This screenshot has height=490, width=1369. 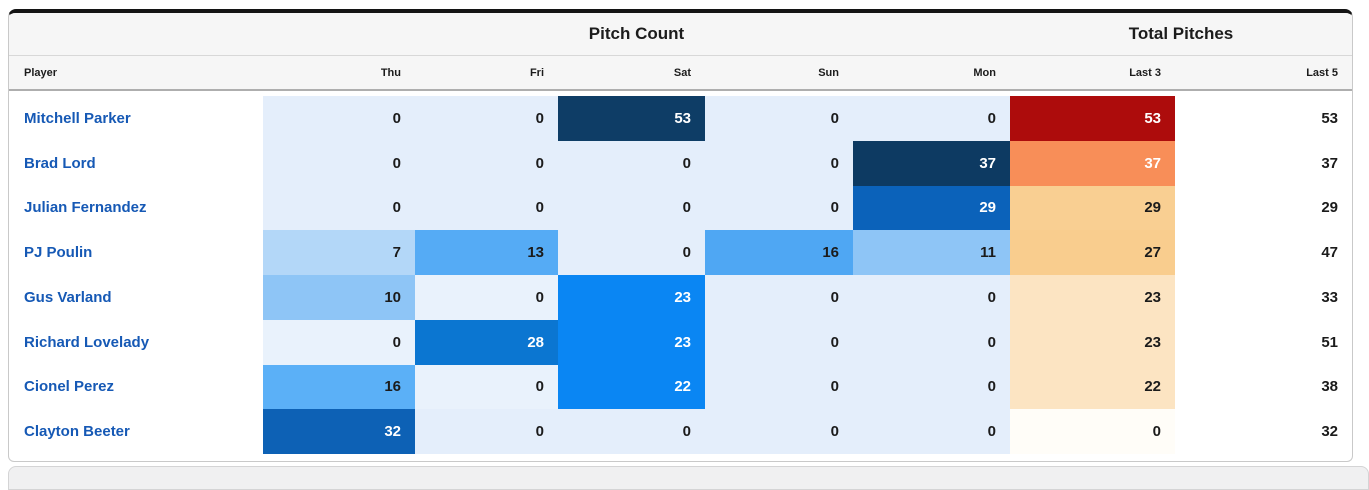 What do you see at coordinates (536, 72) in the screenshot?
I see `column-header-fri: Fri` at bounding box center [536, 72].